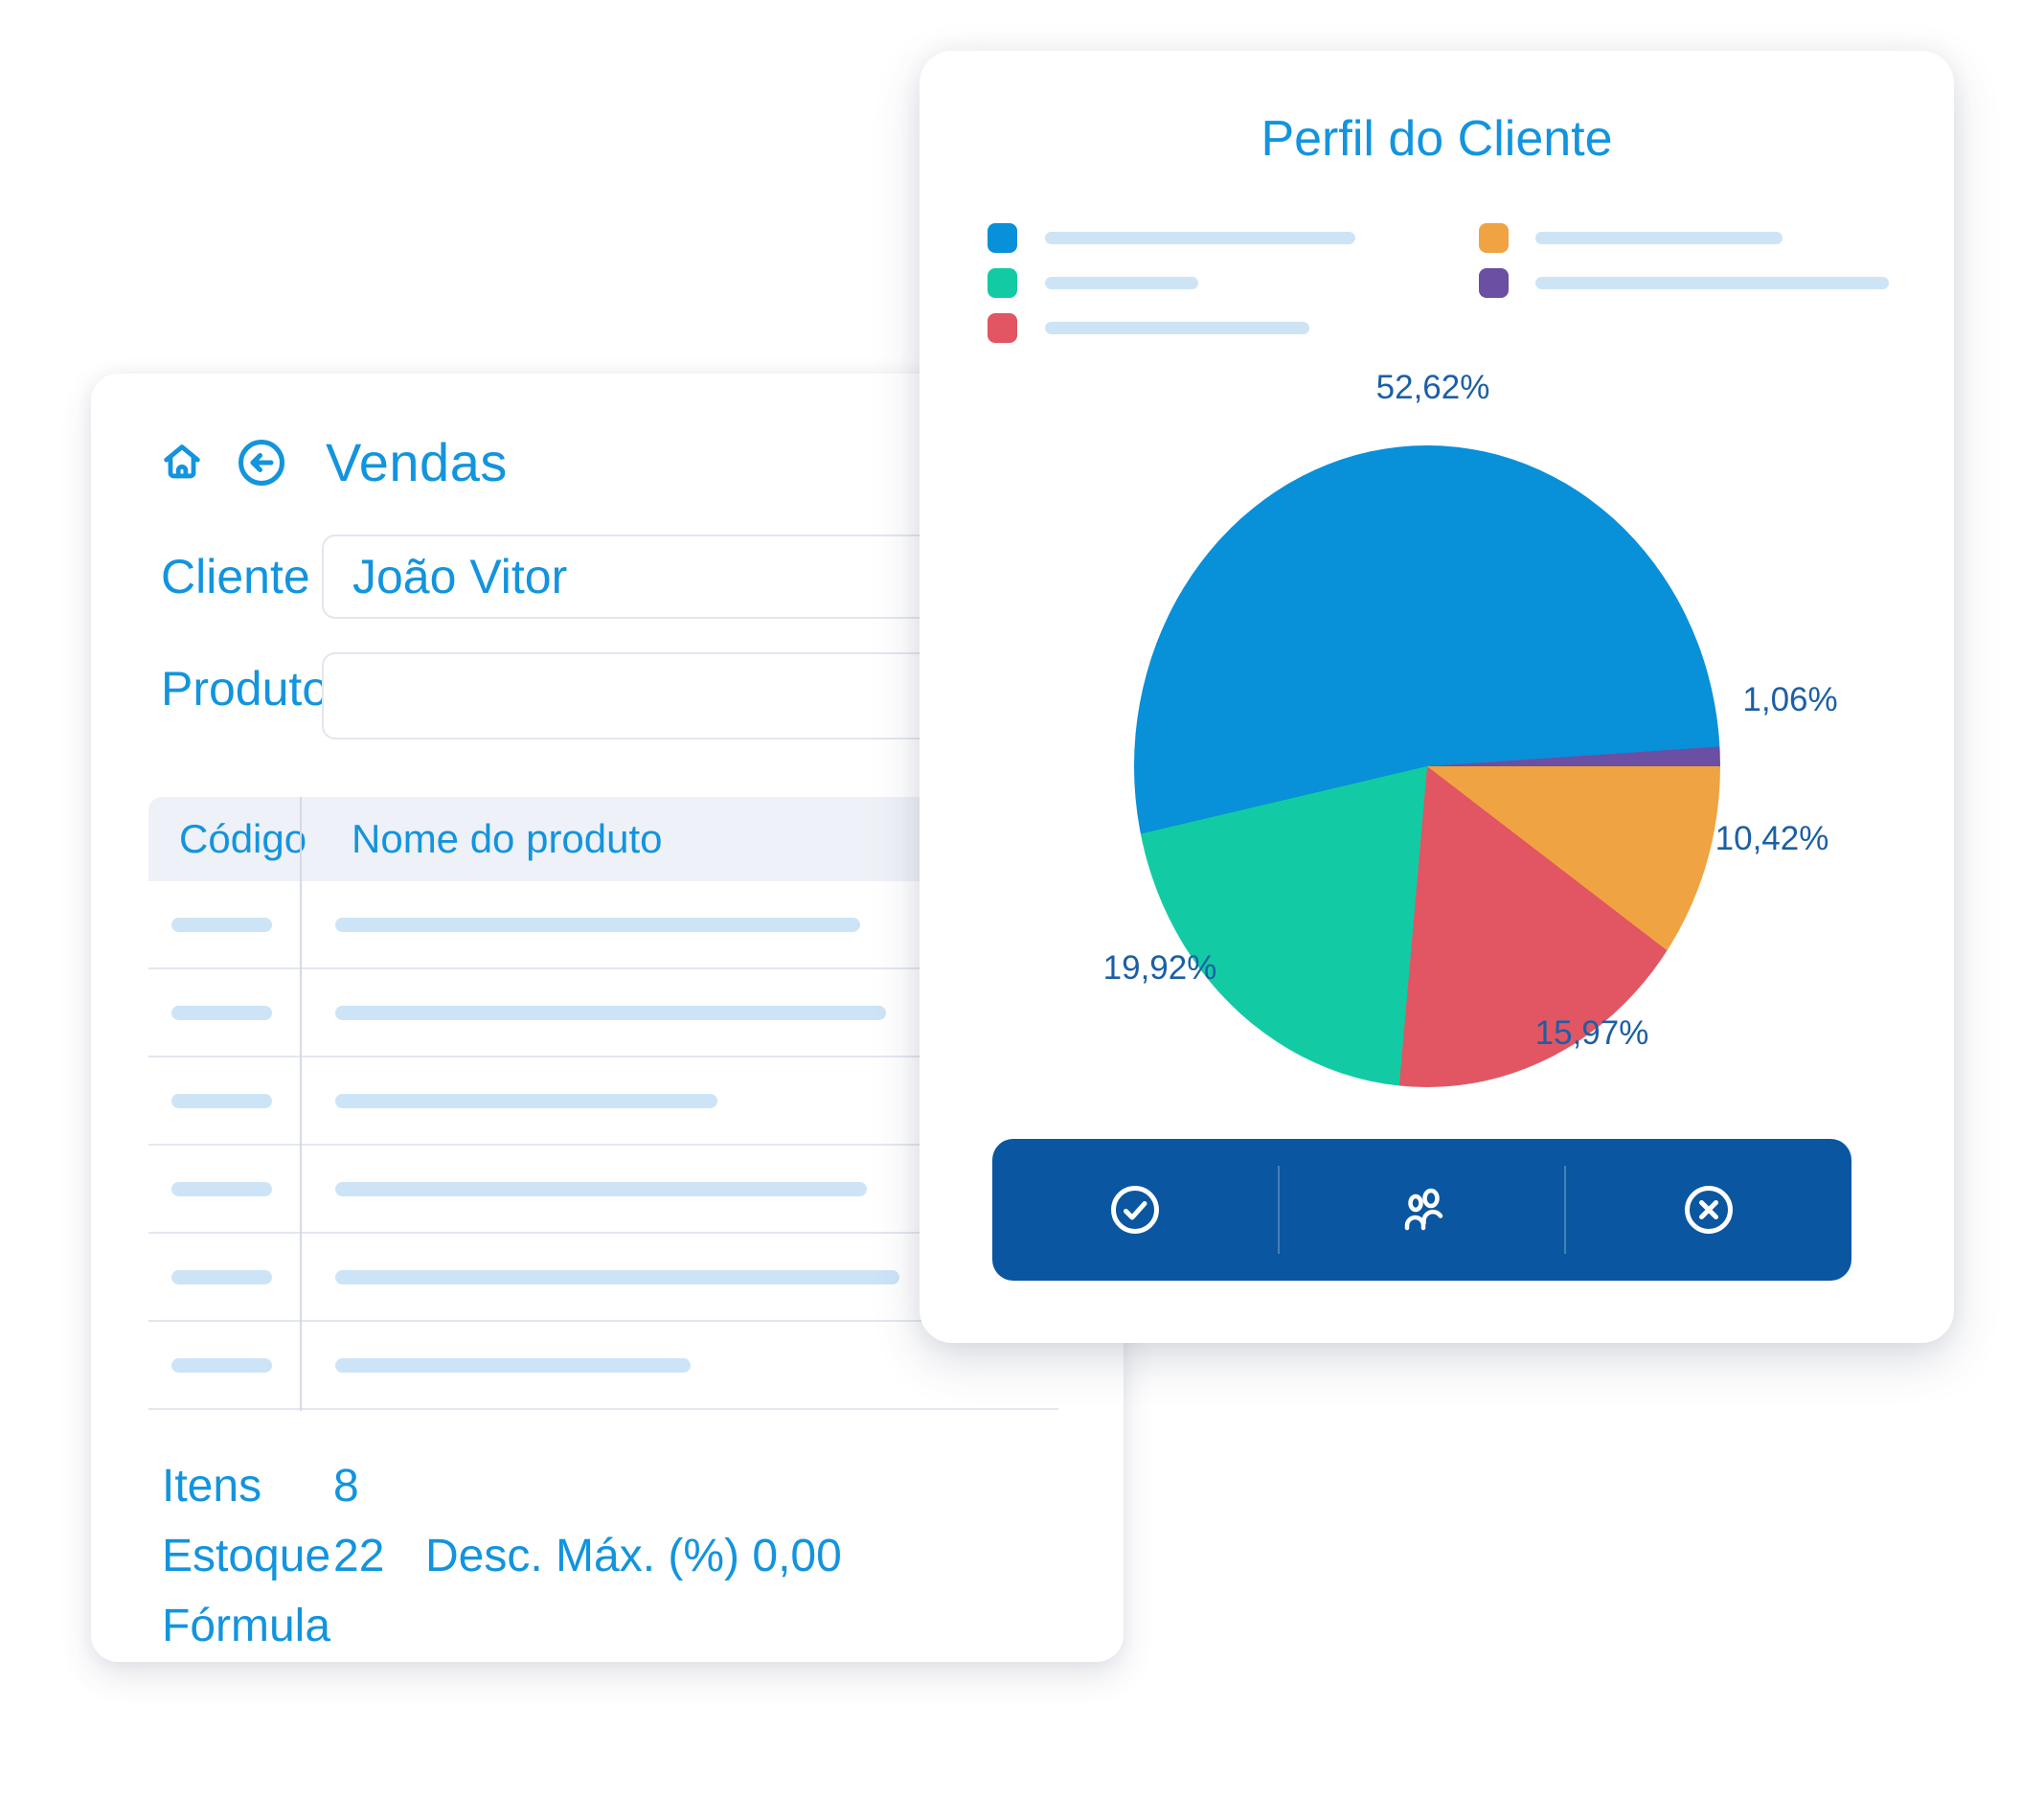 This screenshot has height=1796, width=2044. I want to click on vendas-header: Vendas, so click(333, 462).